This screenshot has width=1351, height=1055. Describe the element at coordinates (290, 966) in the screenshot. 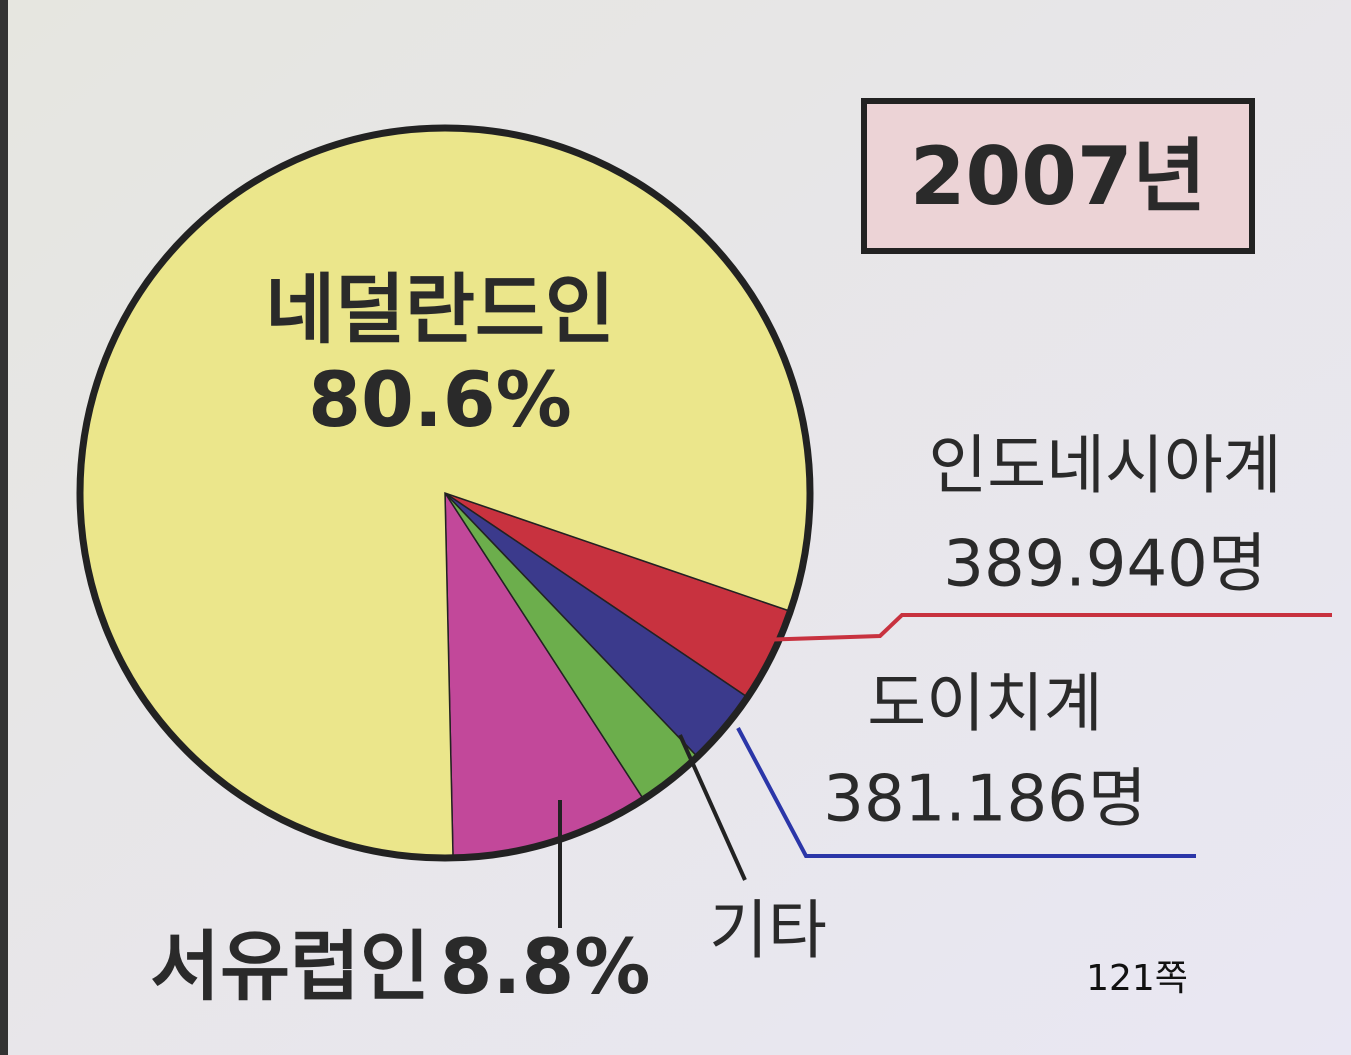

I see `slice-label: 서유럽인` at that location.